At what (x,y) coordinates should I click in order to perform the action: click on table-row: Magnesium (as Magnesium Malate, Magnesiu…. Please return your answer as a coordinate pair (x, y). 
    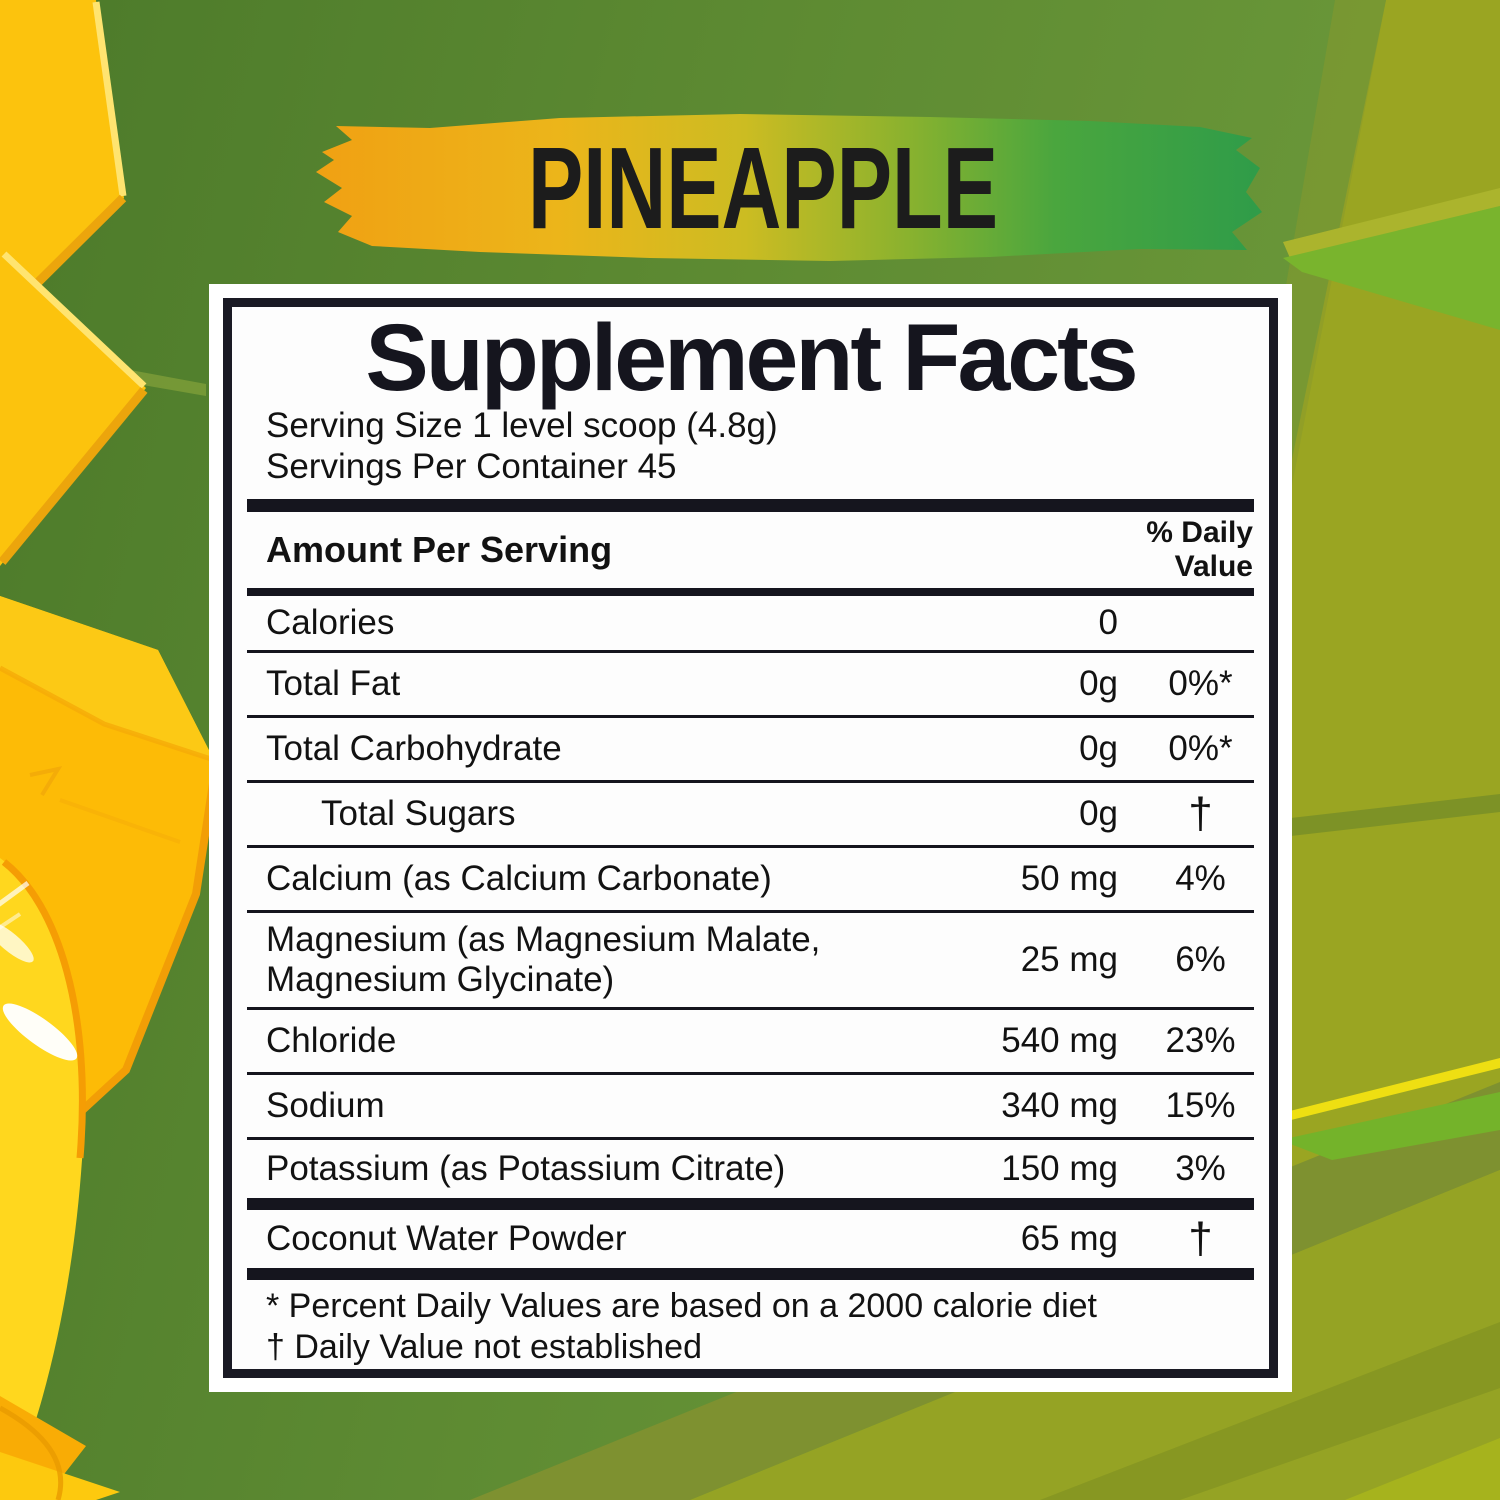
    Looking at the image, I should click on (746, 959).